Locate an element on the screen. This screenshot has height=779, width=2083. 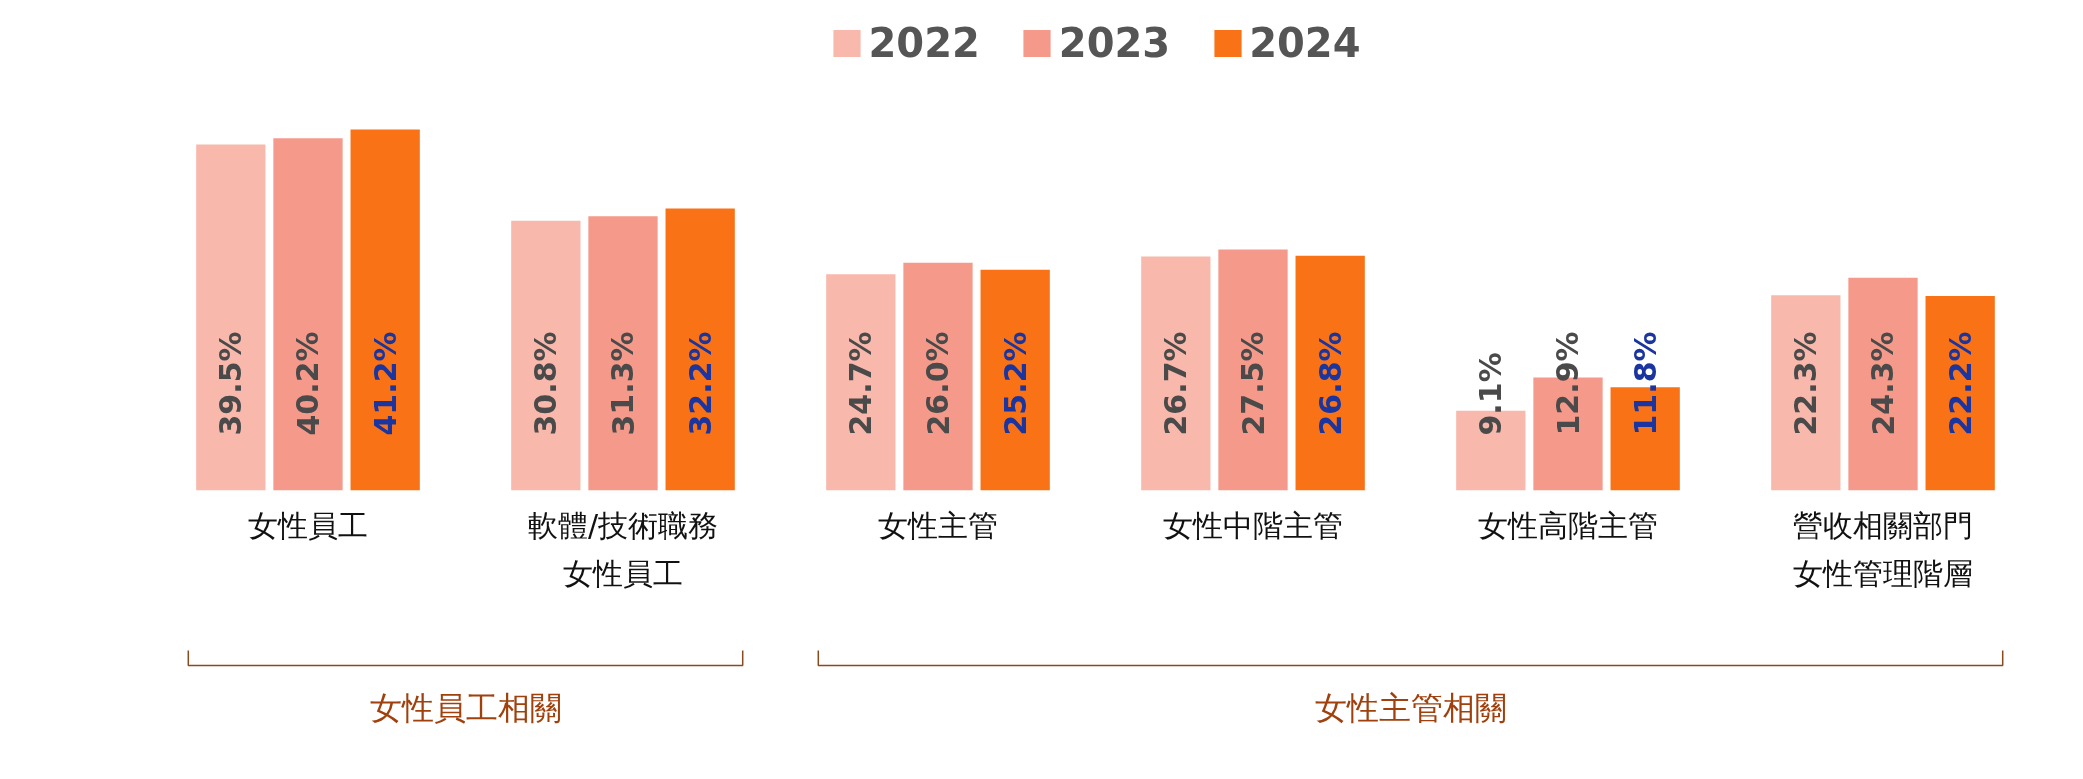
data-label: 41.2% is located at coordinates (385, 383).